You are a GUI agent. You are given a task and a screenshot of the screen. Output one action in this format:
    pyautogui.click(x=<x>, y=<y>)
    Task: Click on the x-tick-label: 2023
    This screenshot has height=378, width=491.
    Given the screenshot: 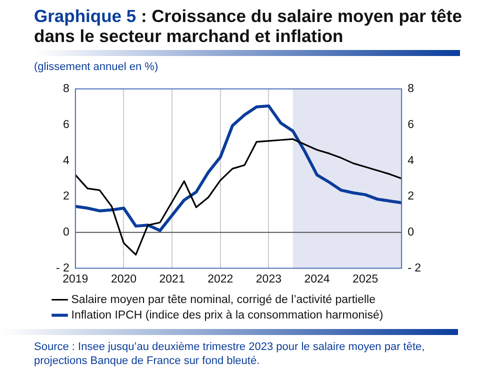 What is the action you would take?
    pyautogui.click(x=269, y=279)
    